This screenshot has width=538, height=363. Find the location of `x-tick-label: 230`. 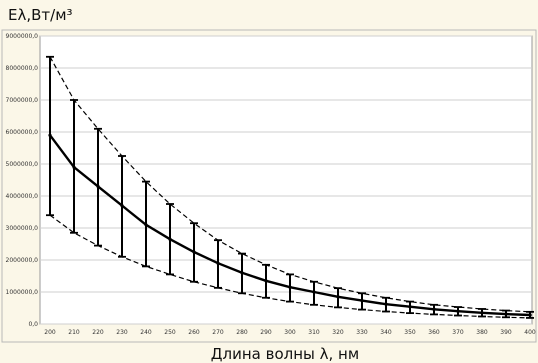

x-tick-label: 230 is located at coordinates (122, 332).